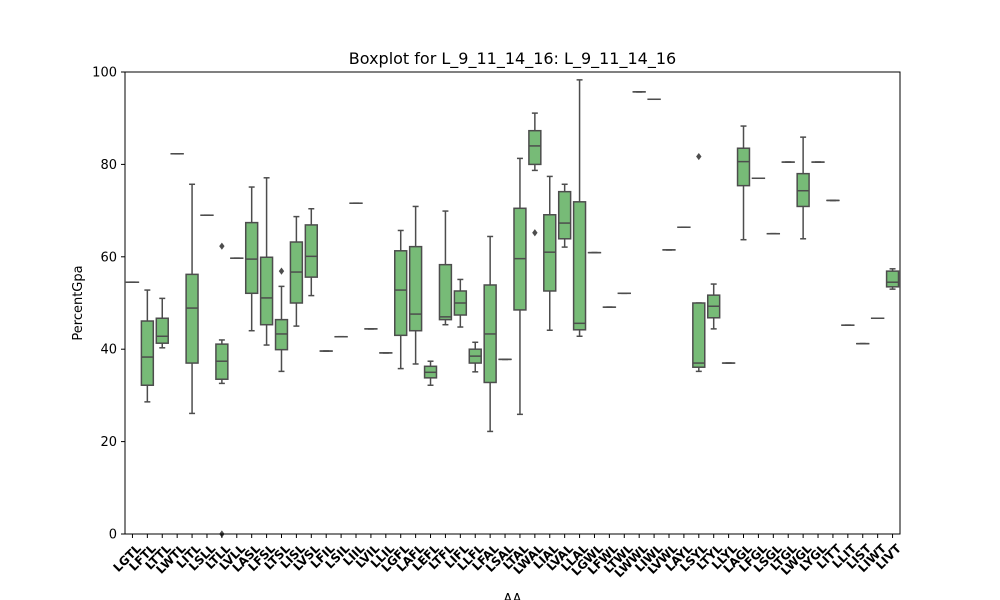 The image size is (1000, 600). What do you see at coordinates (108, 350) in the screenshot?
I see `y-tick-label: 40` at bounding box center [108, 350].